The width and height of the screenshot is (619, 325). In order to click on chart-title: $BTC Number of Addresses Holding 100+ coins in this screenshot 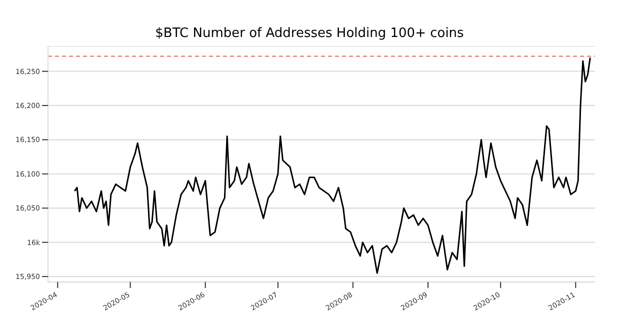, I will do `click(309, 34)`.